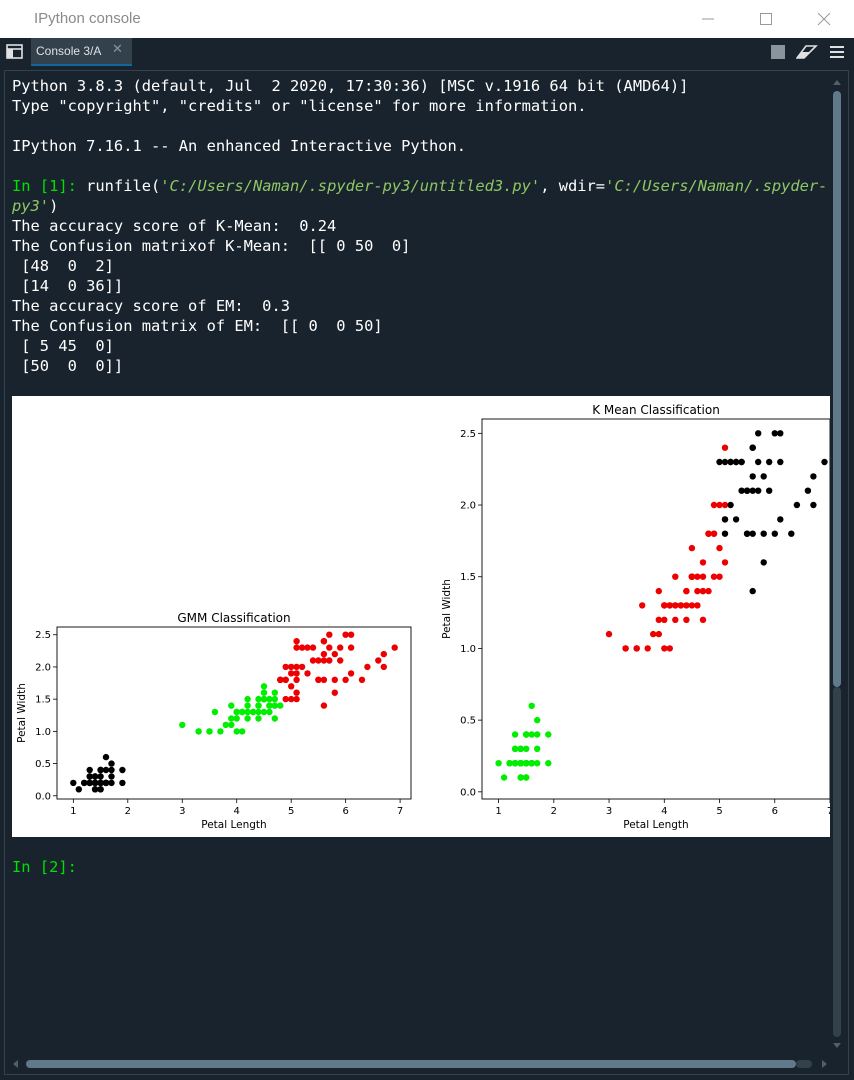 The width and height of the screenshot is (854, 1080). Describe the element at coordinates (708, 19) in the screenshot. I see `minimize-button` at that location.